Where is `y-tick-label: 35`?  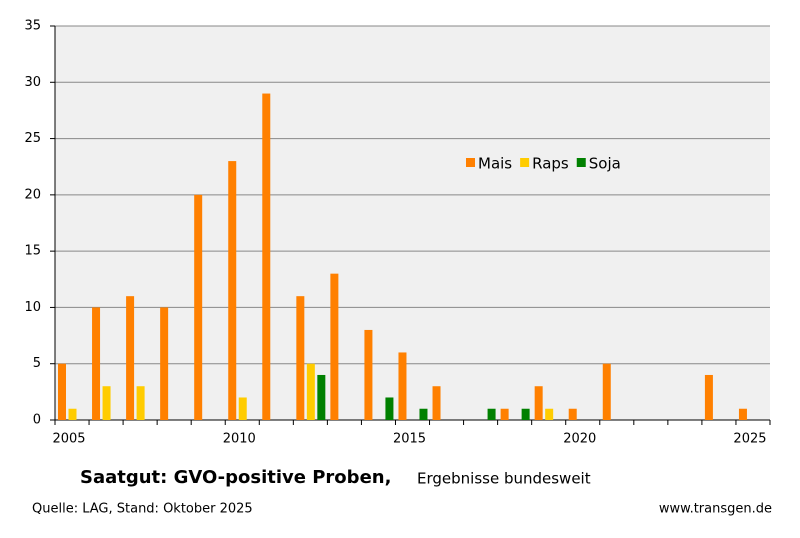 y-tick-label: 35 is located at coordinates (32, 26).